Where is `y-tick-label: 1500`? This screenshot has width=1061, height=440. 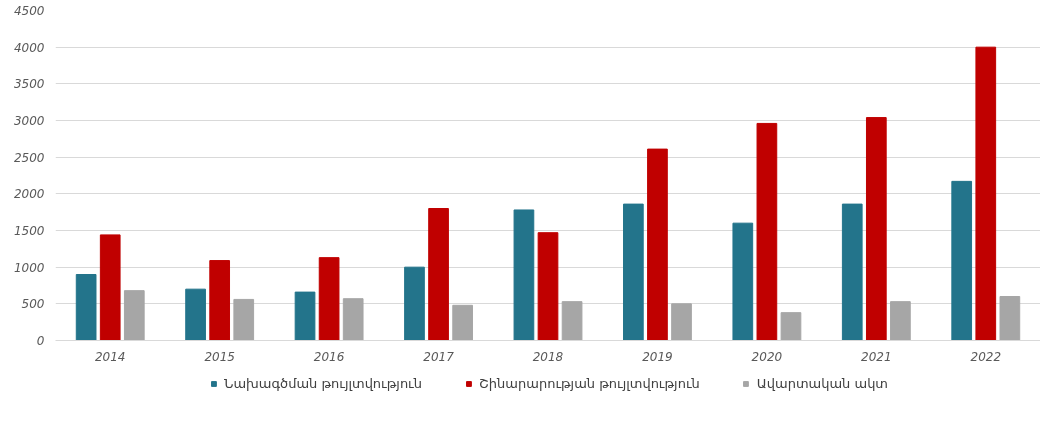 y-tick-label: 1500 is located at coordinates (29, 231).